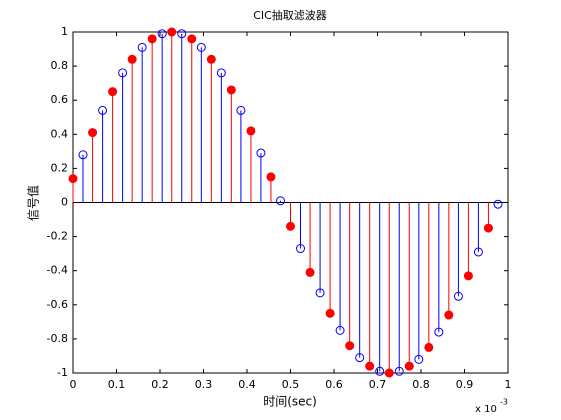 This screenshot has width=561, height=420. What do you see at coordinates (62, 372) in the screenshot?
I see `y-tick-label: -1` at bounding box center [62, 372].